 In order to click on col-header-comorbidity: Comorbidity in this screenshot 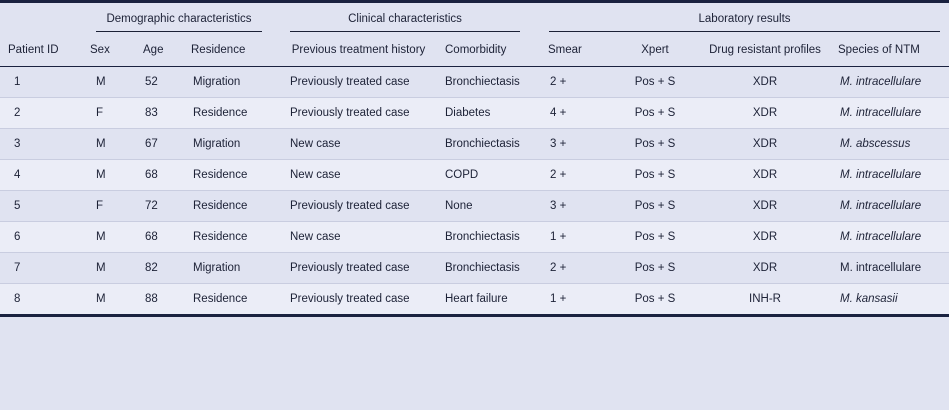, I will do `click(489, 50)`.